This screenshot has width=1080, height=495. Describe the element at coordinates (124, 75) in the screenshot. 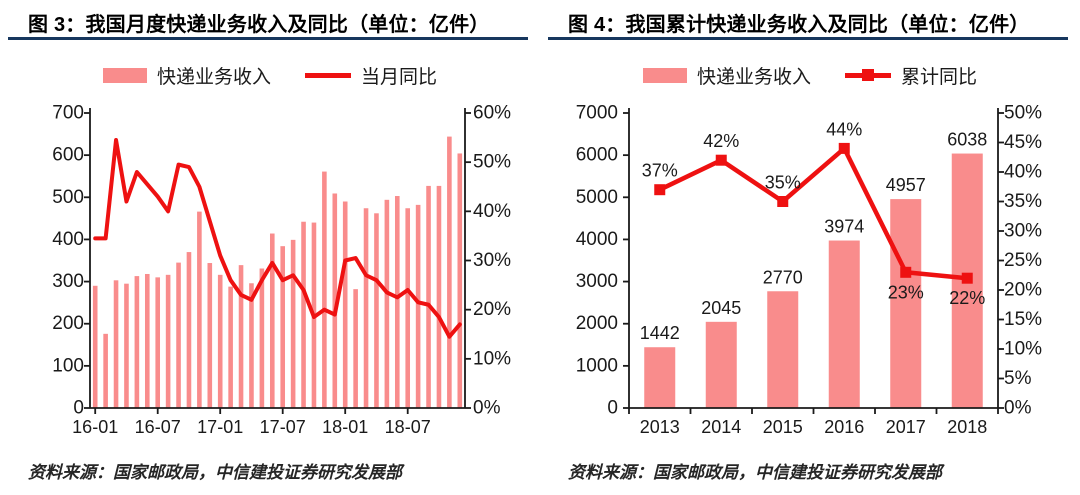

I see `revenue-bar-swatch` at that location.